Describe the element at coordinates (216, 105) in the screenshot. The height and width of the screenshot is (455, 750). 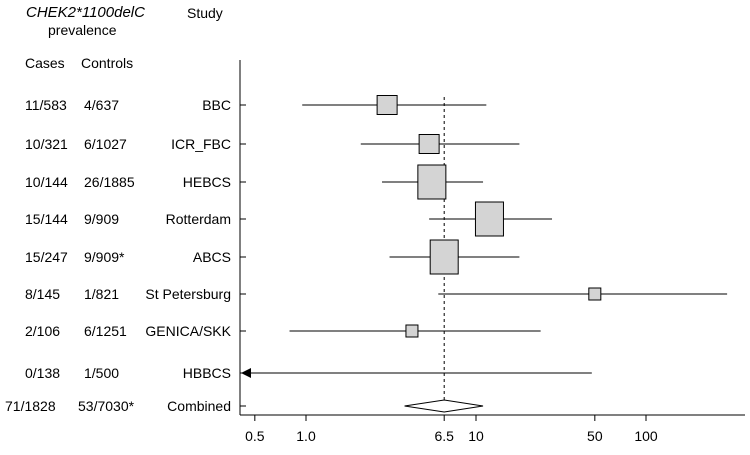
I see `study-name: BBC` at that location.